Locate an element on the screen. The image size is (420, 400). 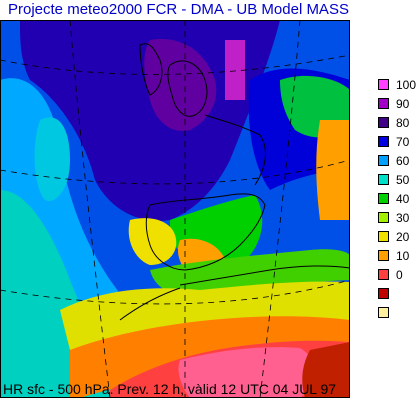
humidity-field-purple-uk is located at coordinates (180, 85).